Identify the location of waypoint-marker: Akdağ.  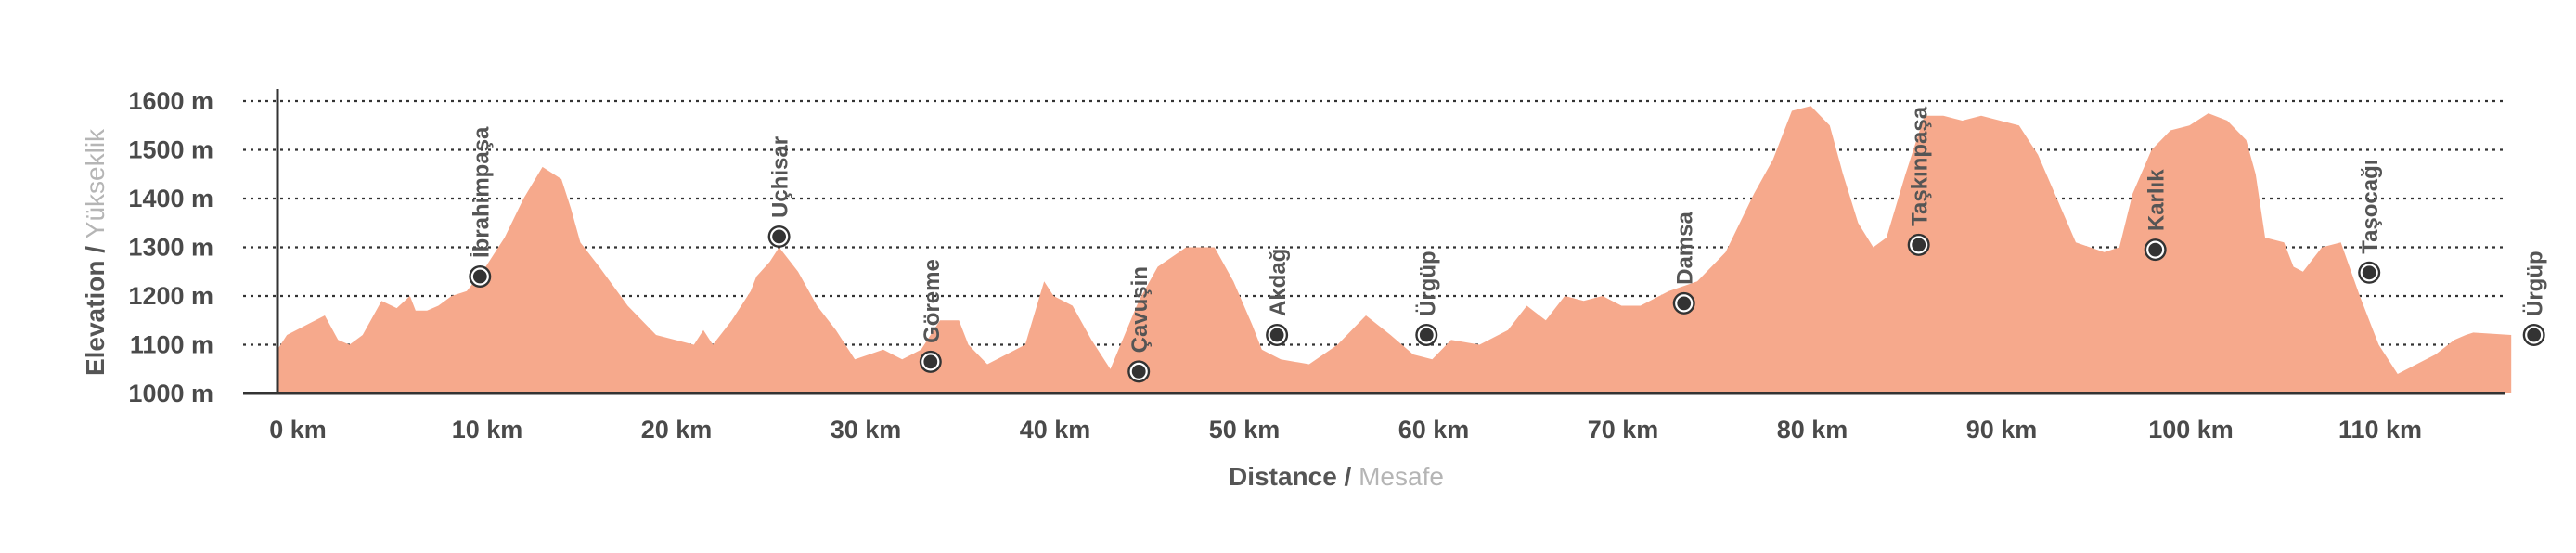
(1278, 297).